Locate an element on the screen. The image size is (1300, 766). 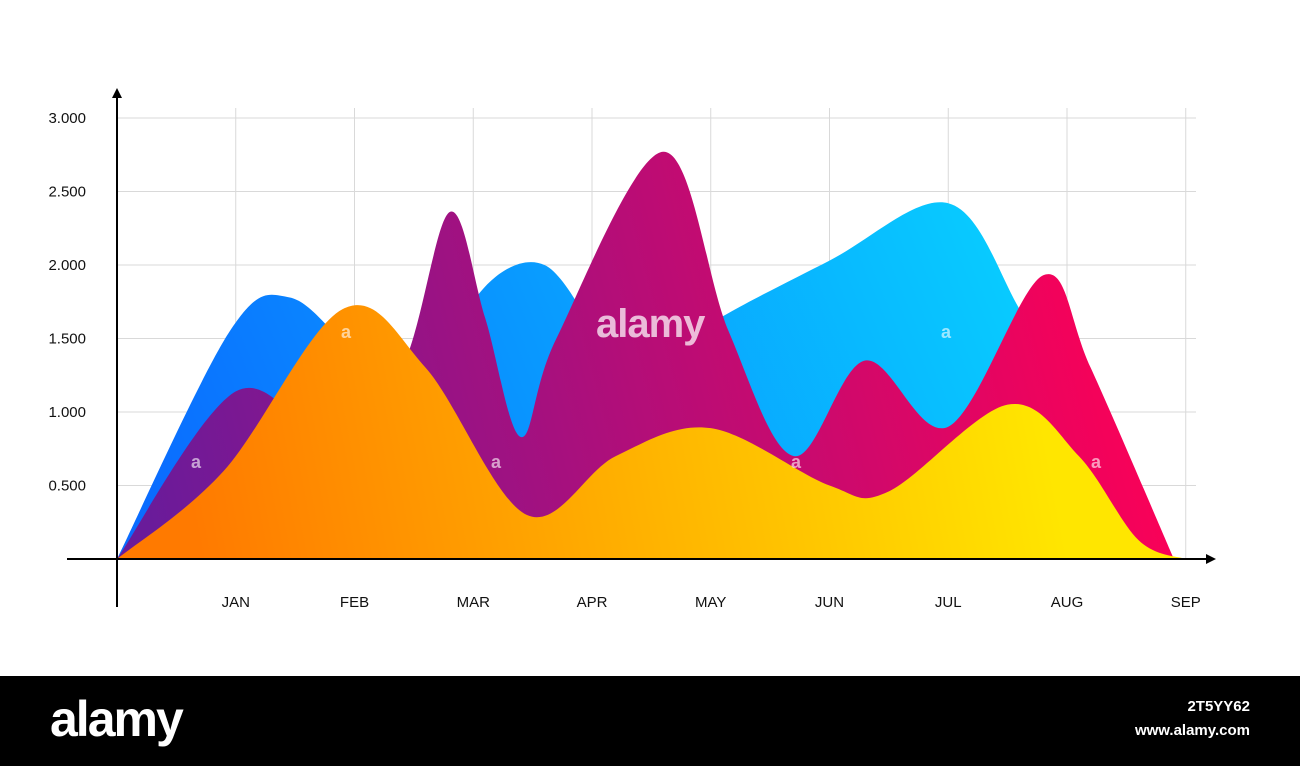
y-tick-label: 1.500 is located at coordinates (67, 339).